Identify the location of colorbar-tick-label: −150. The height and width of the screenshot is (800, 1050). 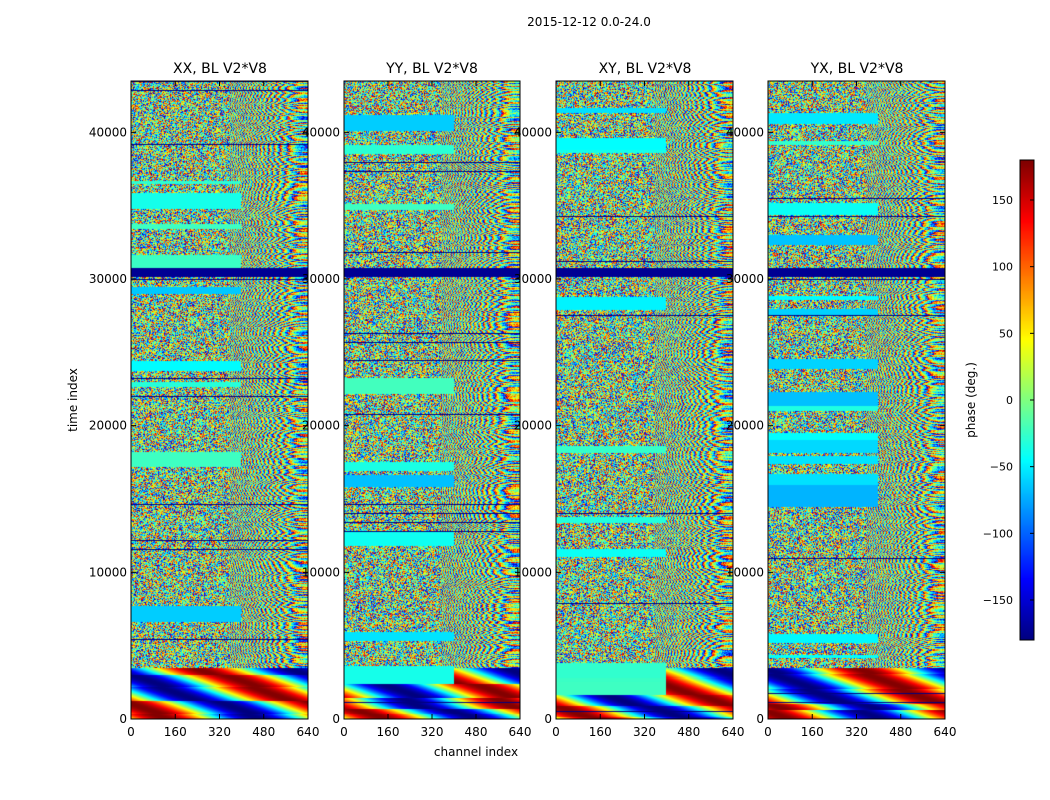
(998, 600).